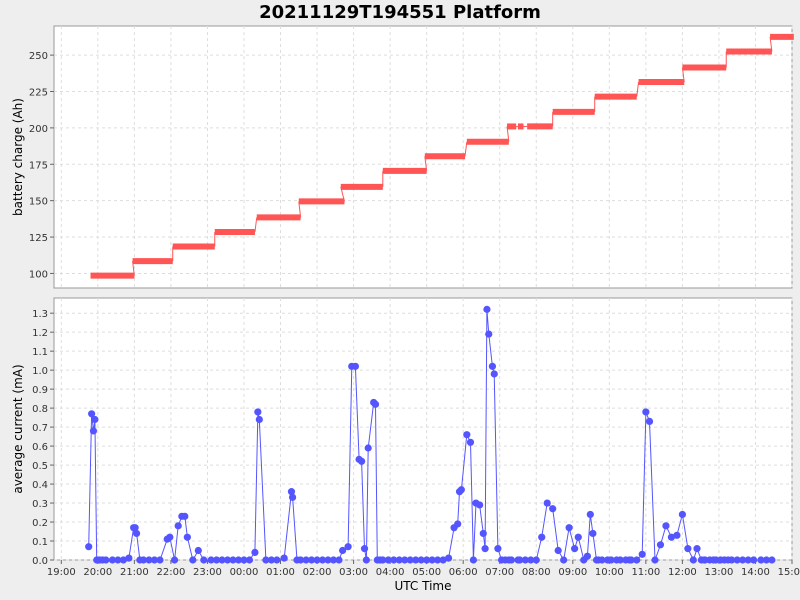 The image size is (800, 600). What do you see at coordinates (40, 314) in the screenshot?
I see `current-y-tick-label: 1.3` at bounding box center [40, 314].